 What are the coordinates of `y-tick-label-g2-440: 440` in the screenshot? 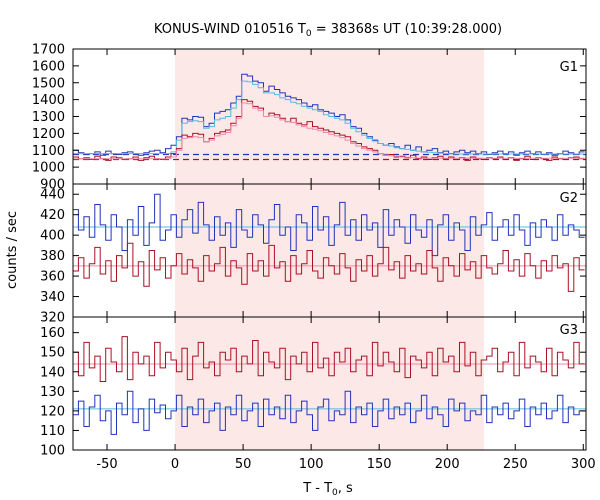 It's located at (52, 195).